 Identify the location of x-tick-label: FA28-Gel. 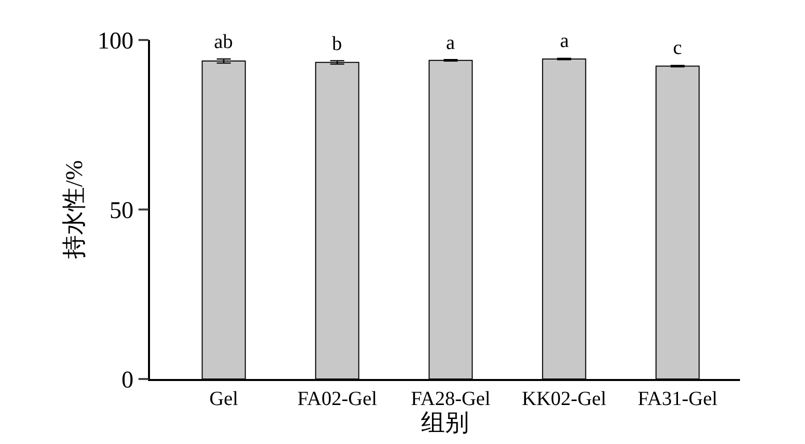
(450, 399).